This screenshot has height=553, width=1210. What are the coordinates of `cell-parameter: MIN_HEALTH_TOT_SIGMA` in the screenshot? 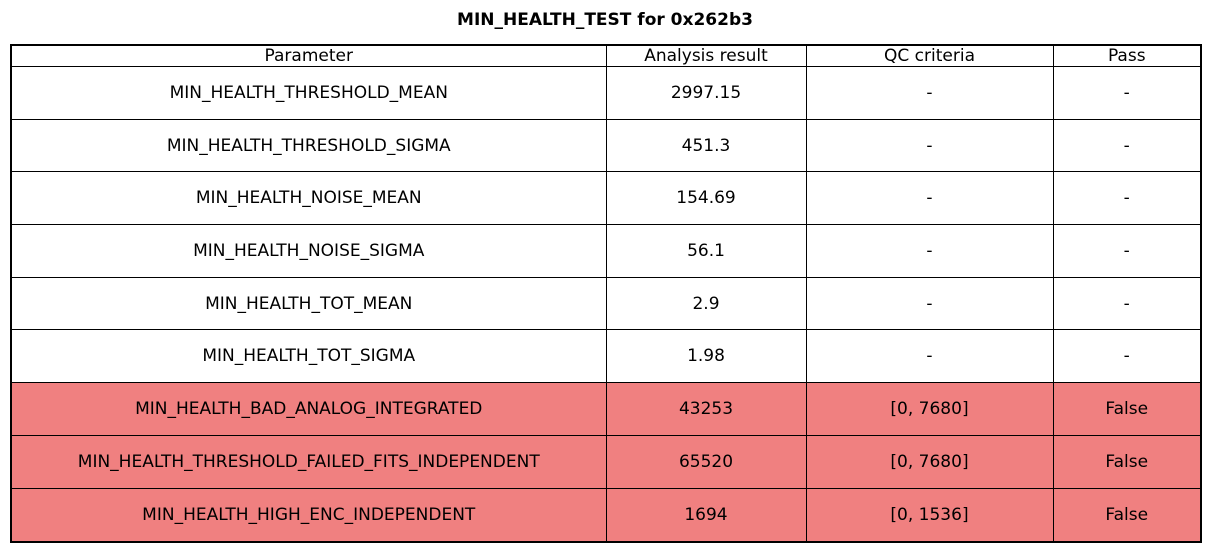 It's located at (308, 356).